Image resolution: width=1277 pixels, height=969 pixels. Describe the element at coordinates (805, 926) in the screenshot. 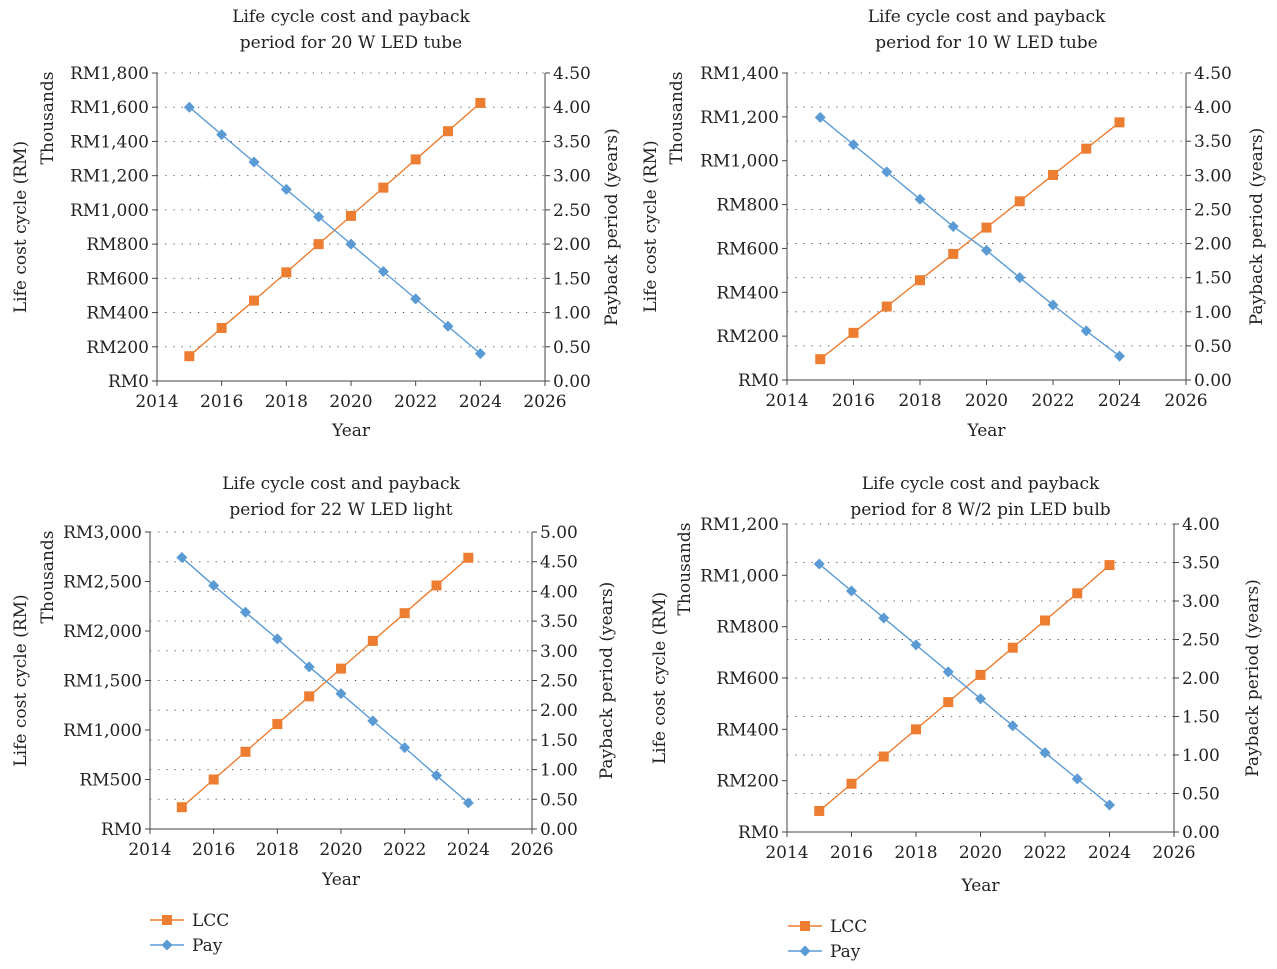

I see `legend-marker-lcc` at that location.